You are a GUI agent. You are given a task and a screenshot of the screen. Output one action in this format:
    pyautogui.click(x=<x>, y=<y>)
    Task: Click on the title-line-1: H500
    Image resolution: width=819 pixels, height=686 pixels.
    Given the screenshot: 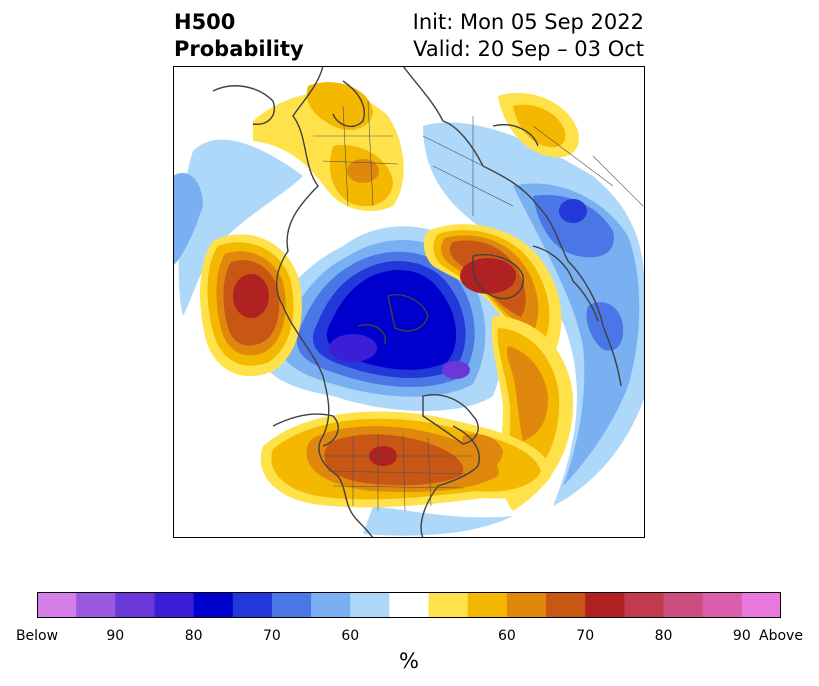 What is the action you would take?
    pyautogui.click(x=205, y=22)
    